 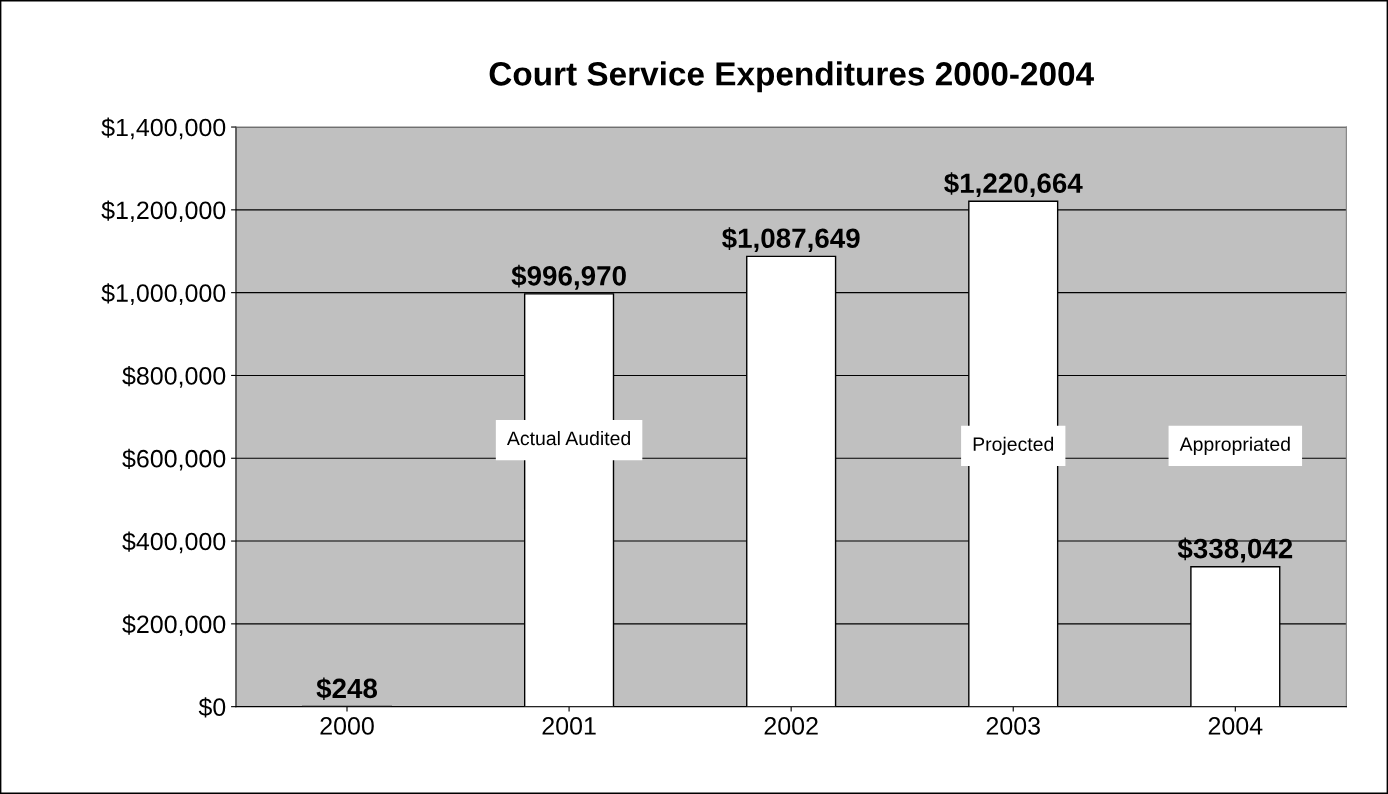 I want to click on y-tick-label: $600,000, so click(x=174, y=459).